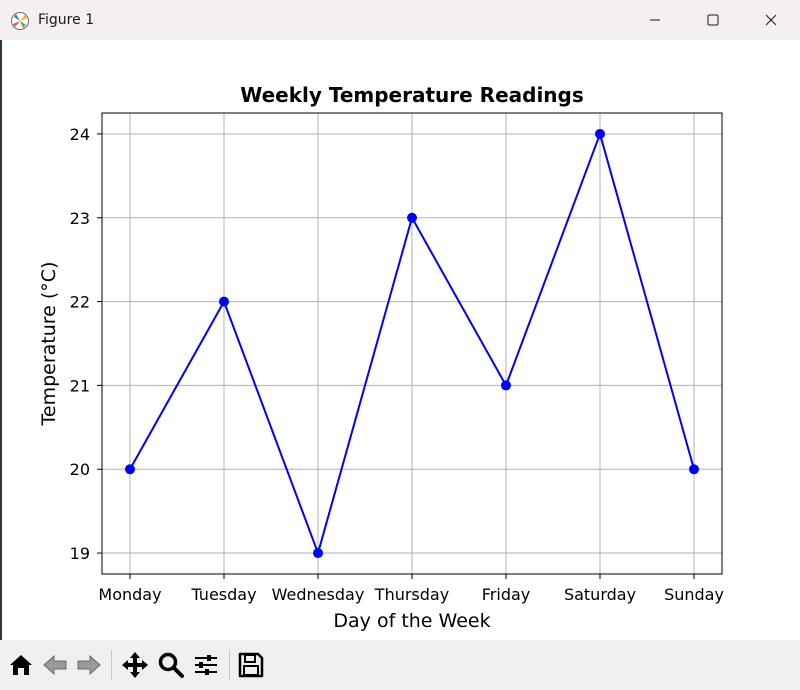 Image resolution: width=800 pixels, height=690 pixels. What do you see at coordinates (80, 553) in the screenshot?
I see `y-tick-label: 19` at bounding box center [80, 553].